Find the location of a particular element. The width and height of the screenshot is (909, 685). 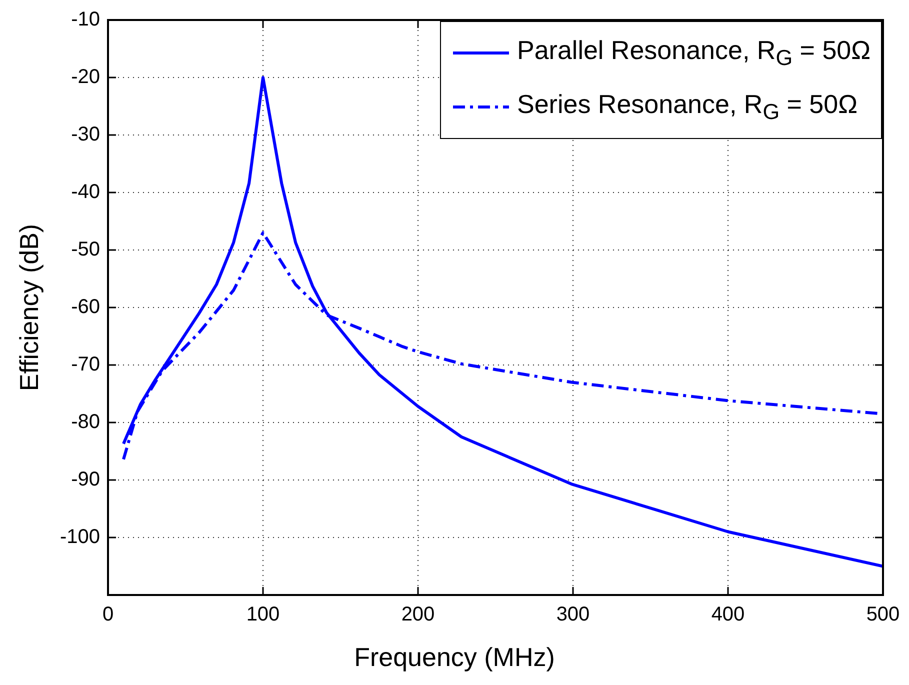

x-tick-label: 100 is located at coordinates (263, 615).